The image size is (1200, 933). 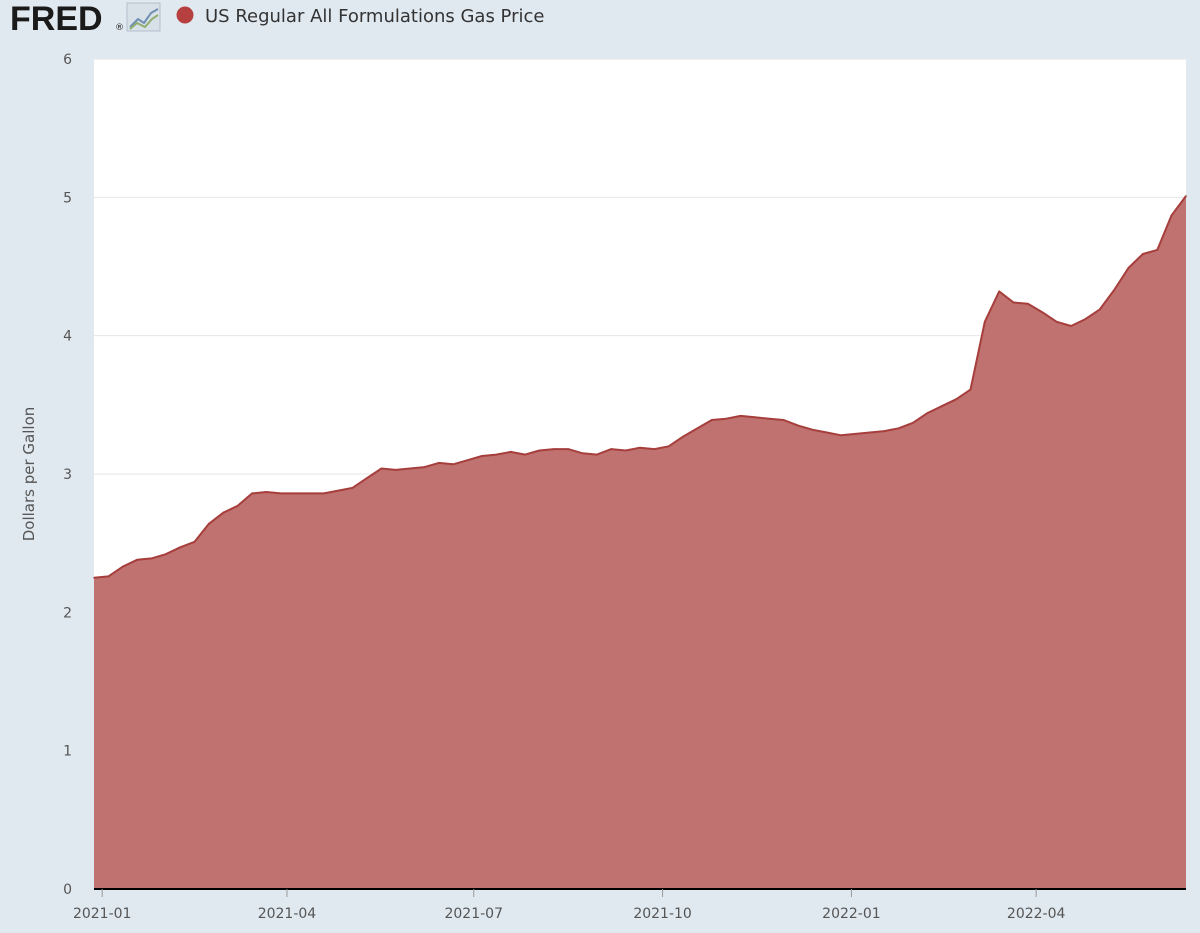 What do you see at coordinates (662, 914) in the screenshot?
I see `x-tick-label: 2021-10` at bounding box center [662, 914].